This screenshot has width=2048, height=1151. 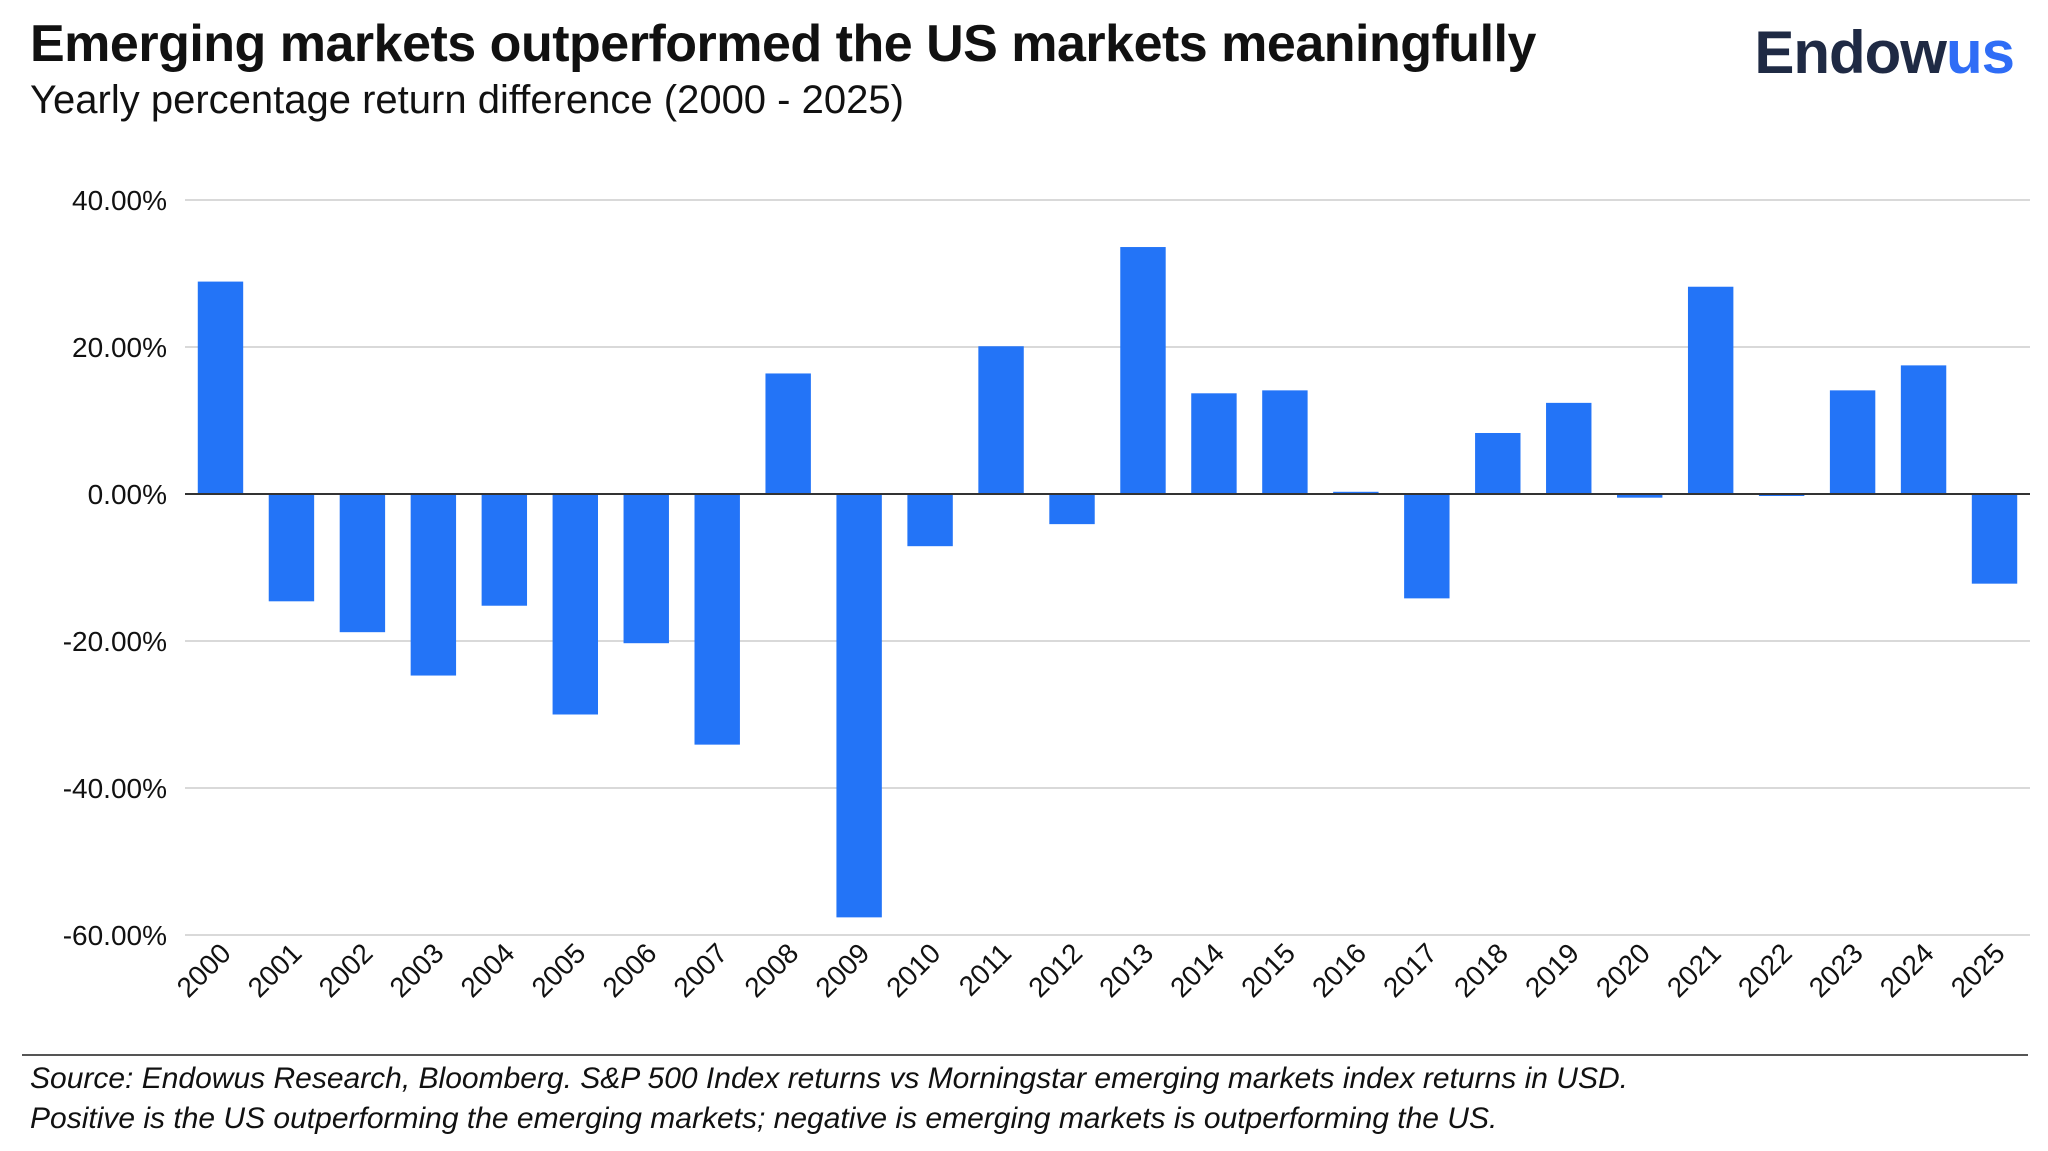 I want to click on x-tick-label: 2013, so click(x=1126, y=970).